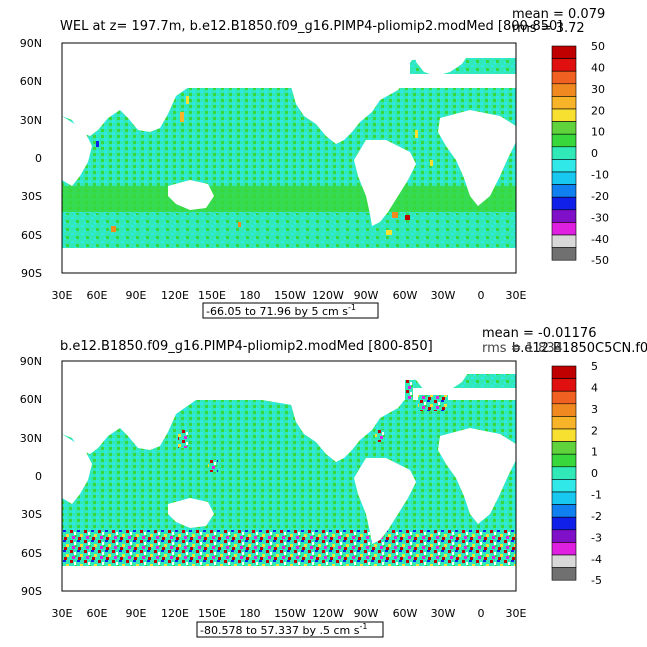  I want to click on southern-green-band, so click(289, 199).